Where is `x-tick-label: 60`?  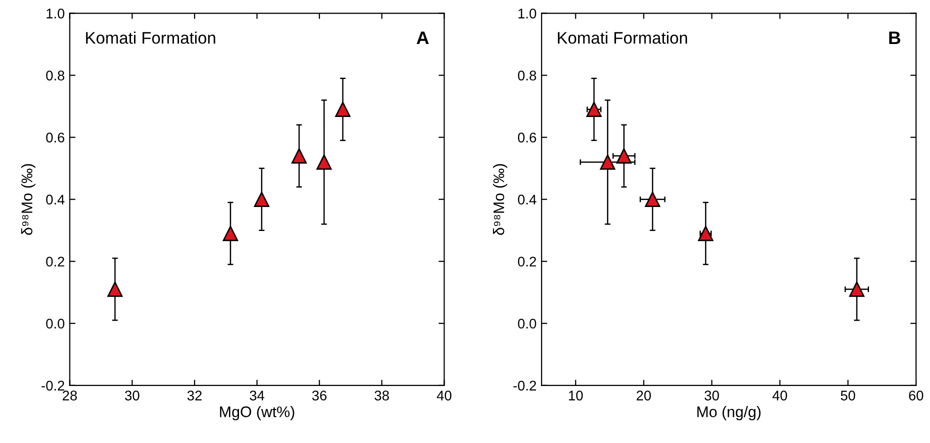 x-tick-label: 60 is located at coordinates (916, 395).